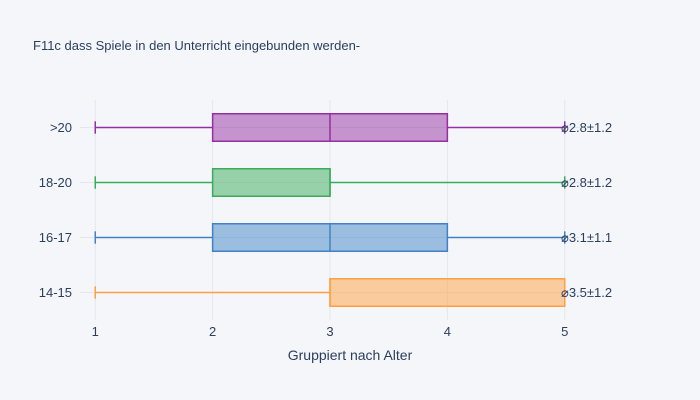 The height and width of the screenshot is (400, 700). I want to click on y-tick-label-14-15: 14-15, so click(55, 292).